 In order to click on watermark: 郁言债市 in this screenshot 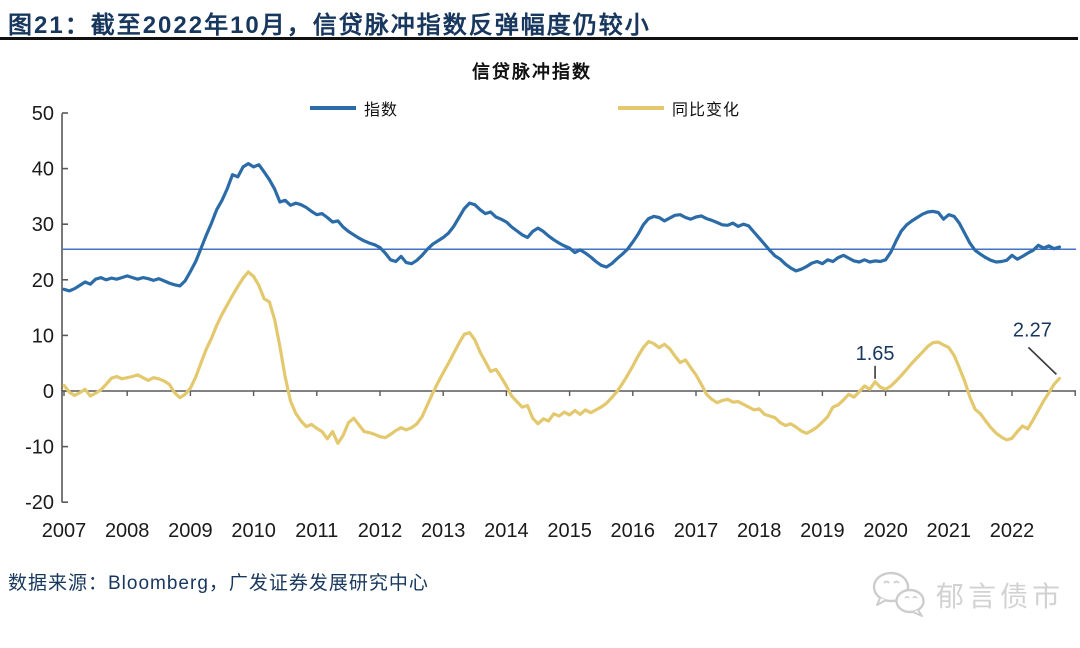, I will do `click(967, 595)`.